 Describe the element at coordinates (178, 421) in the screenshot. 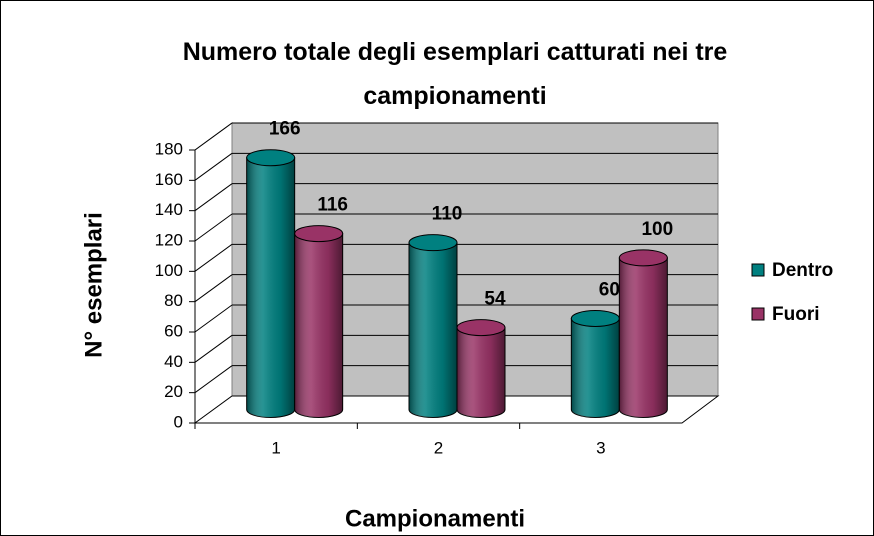

I see `y-tick-label: 0` at that location.